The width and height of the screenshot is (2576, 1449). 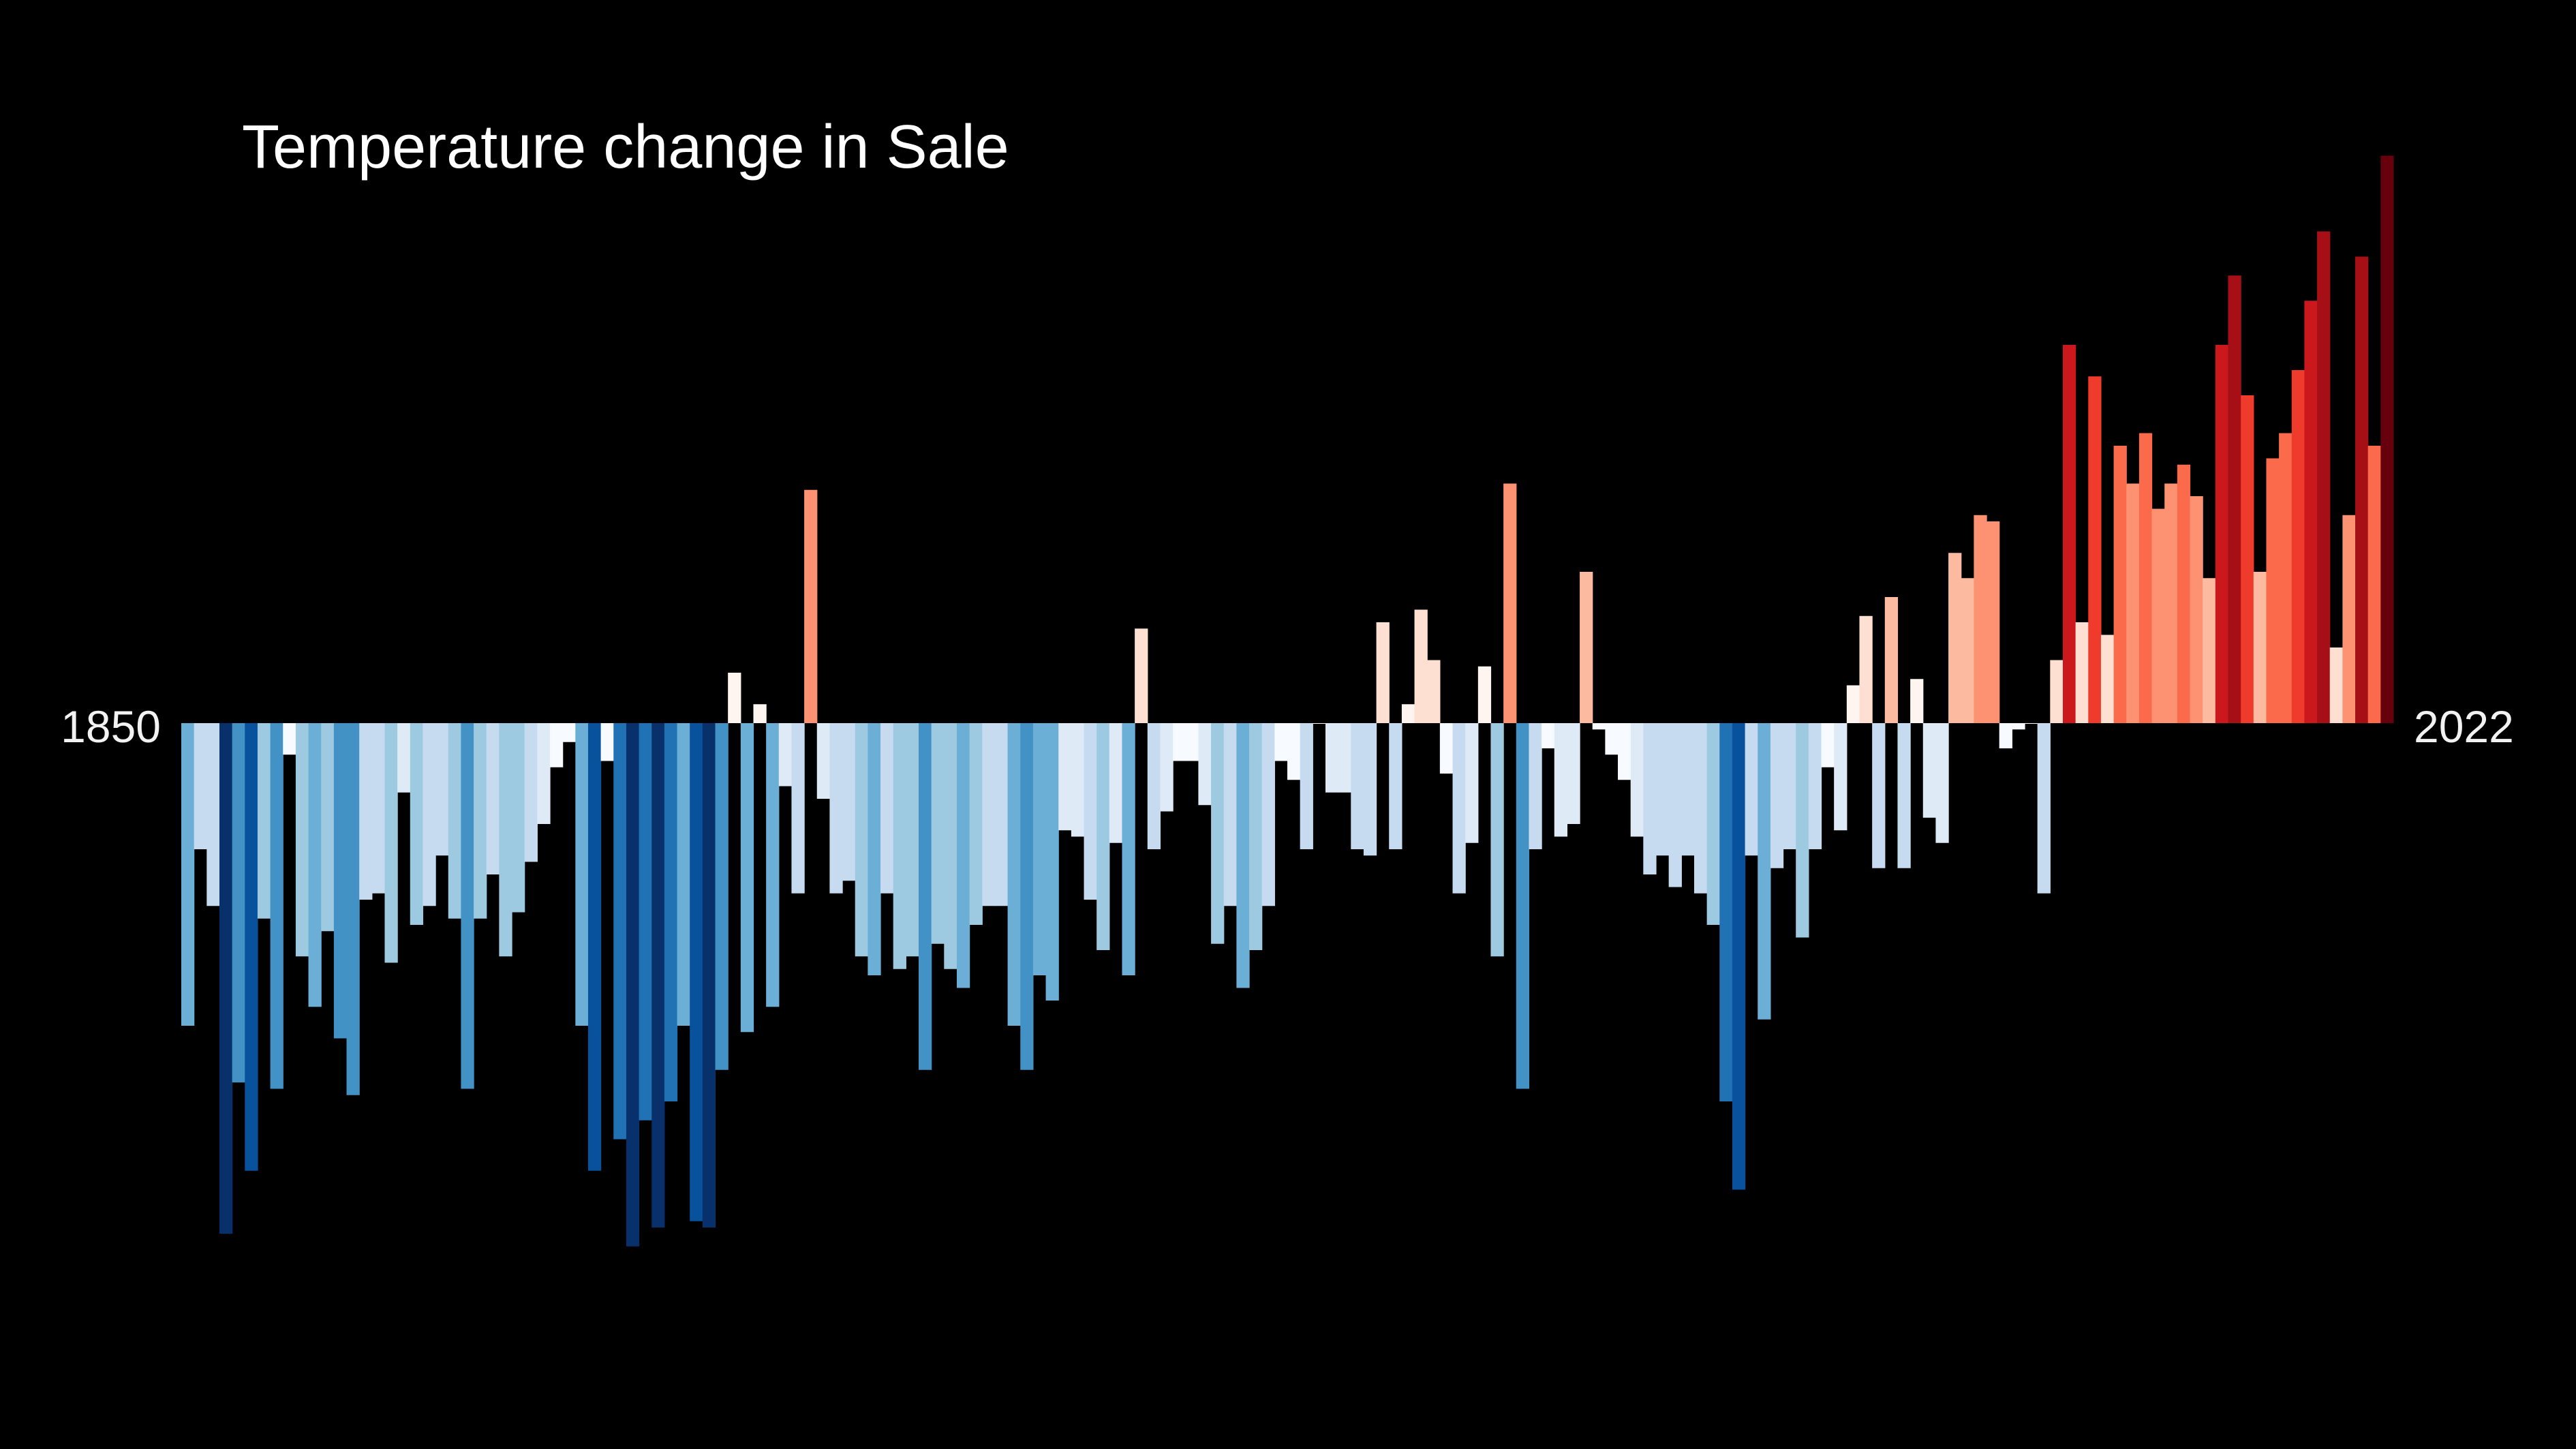 I want to click on bar-year-1957, so click(x=1549, y=735).